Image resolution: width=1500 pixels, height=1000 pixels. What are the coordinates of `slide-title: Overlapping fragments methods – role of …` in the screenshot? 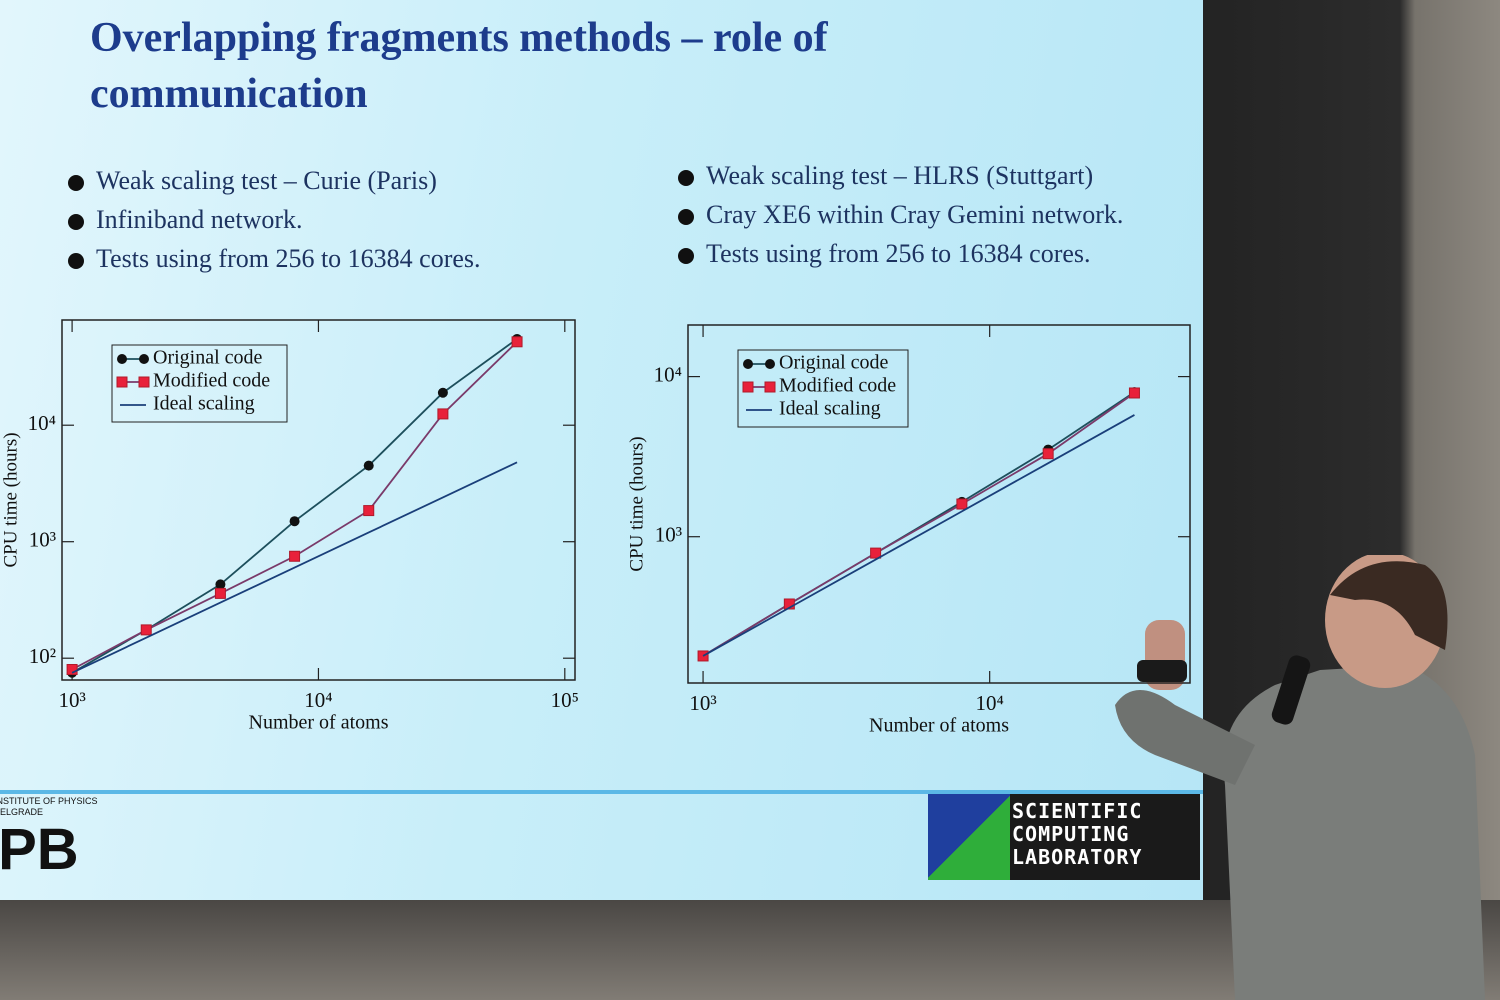 It's located at (459, 66).